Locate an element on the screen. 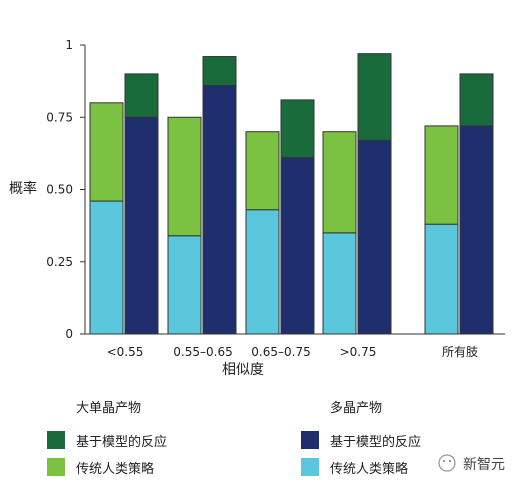 The width and height of the screenshot is (531, 491). x-tick-label: 所有肢 is located at coordinates (460, 351).